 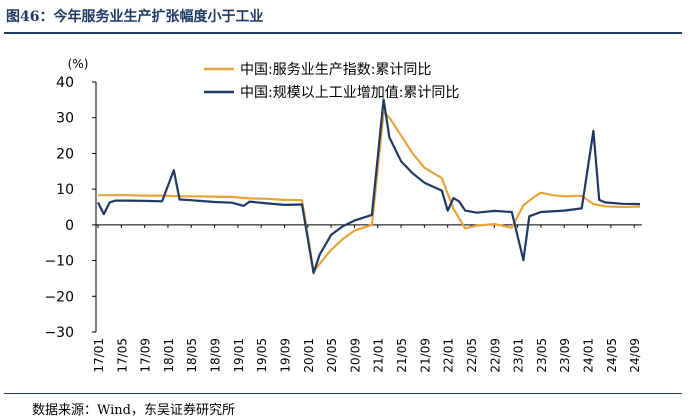 I want to click on y-tick-label: 10, so click(x=65, y=190).